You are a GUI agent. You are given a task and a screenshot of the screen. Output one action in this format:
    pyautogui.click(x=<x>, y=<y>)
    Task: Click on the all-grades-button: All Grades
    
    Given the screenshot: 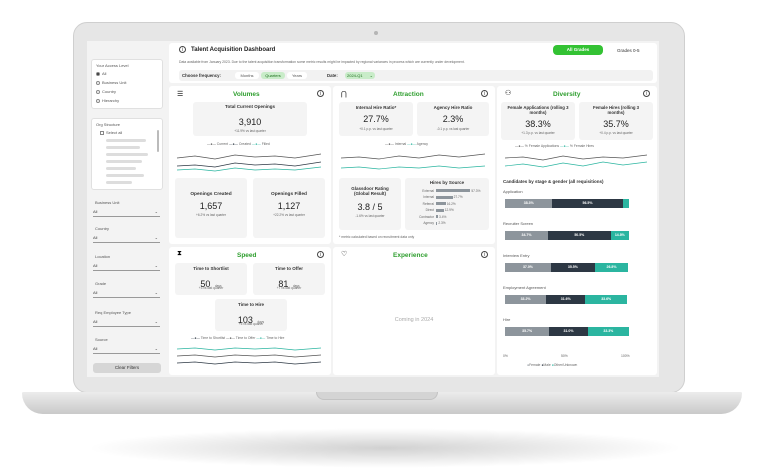 What is the action you would take?
    pyautogui.click(x=578, y=50)
    